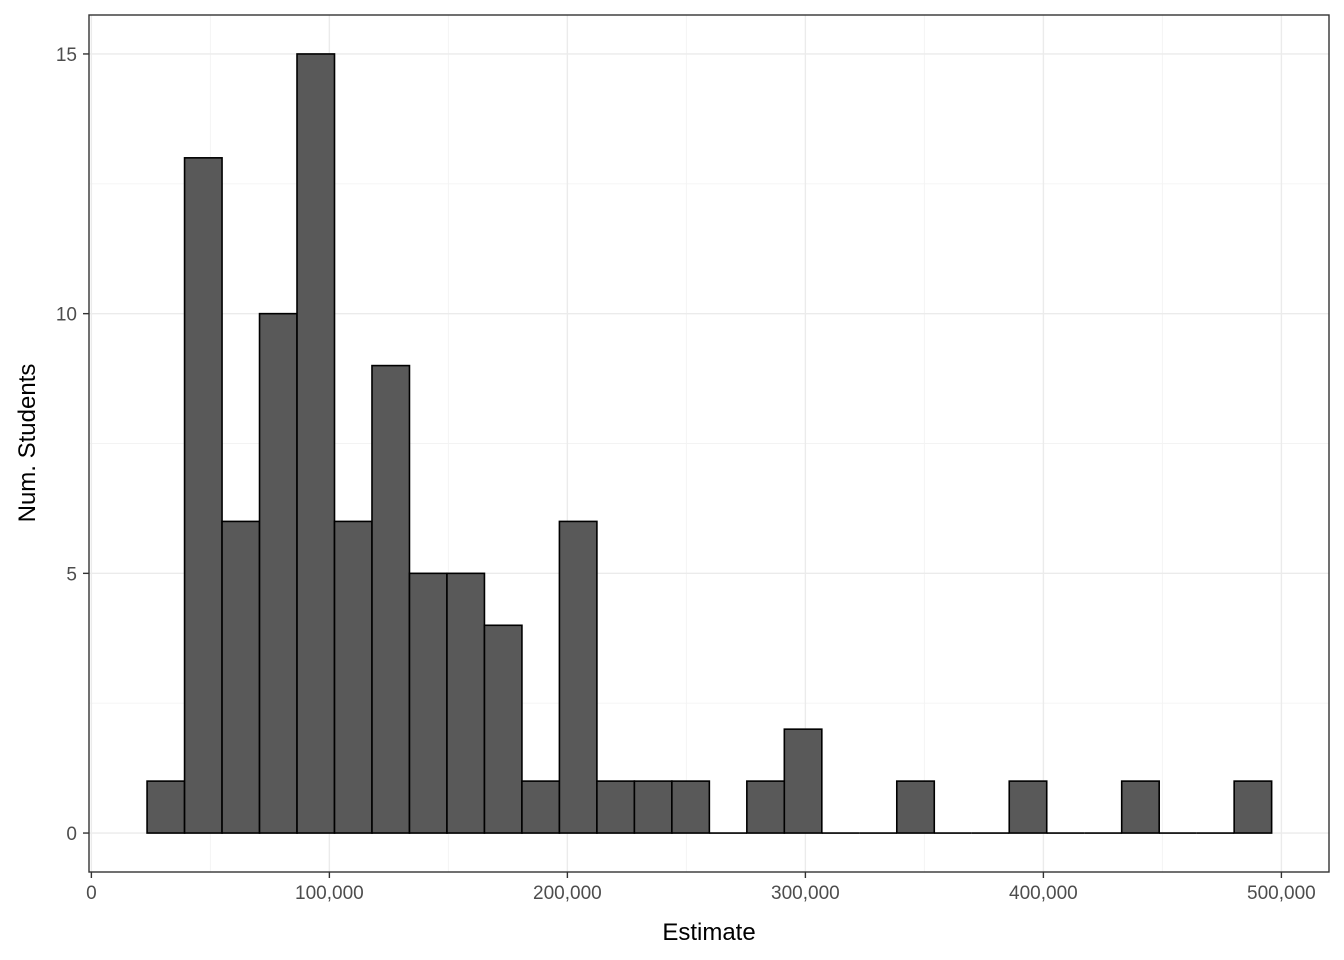  I want to click on x-tick-label: 0, so click(91, 893).